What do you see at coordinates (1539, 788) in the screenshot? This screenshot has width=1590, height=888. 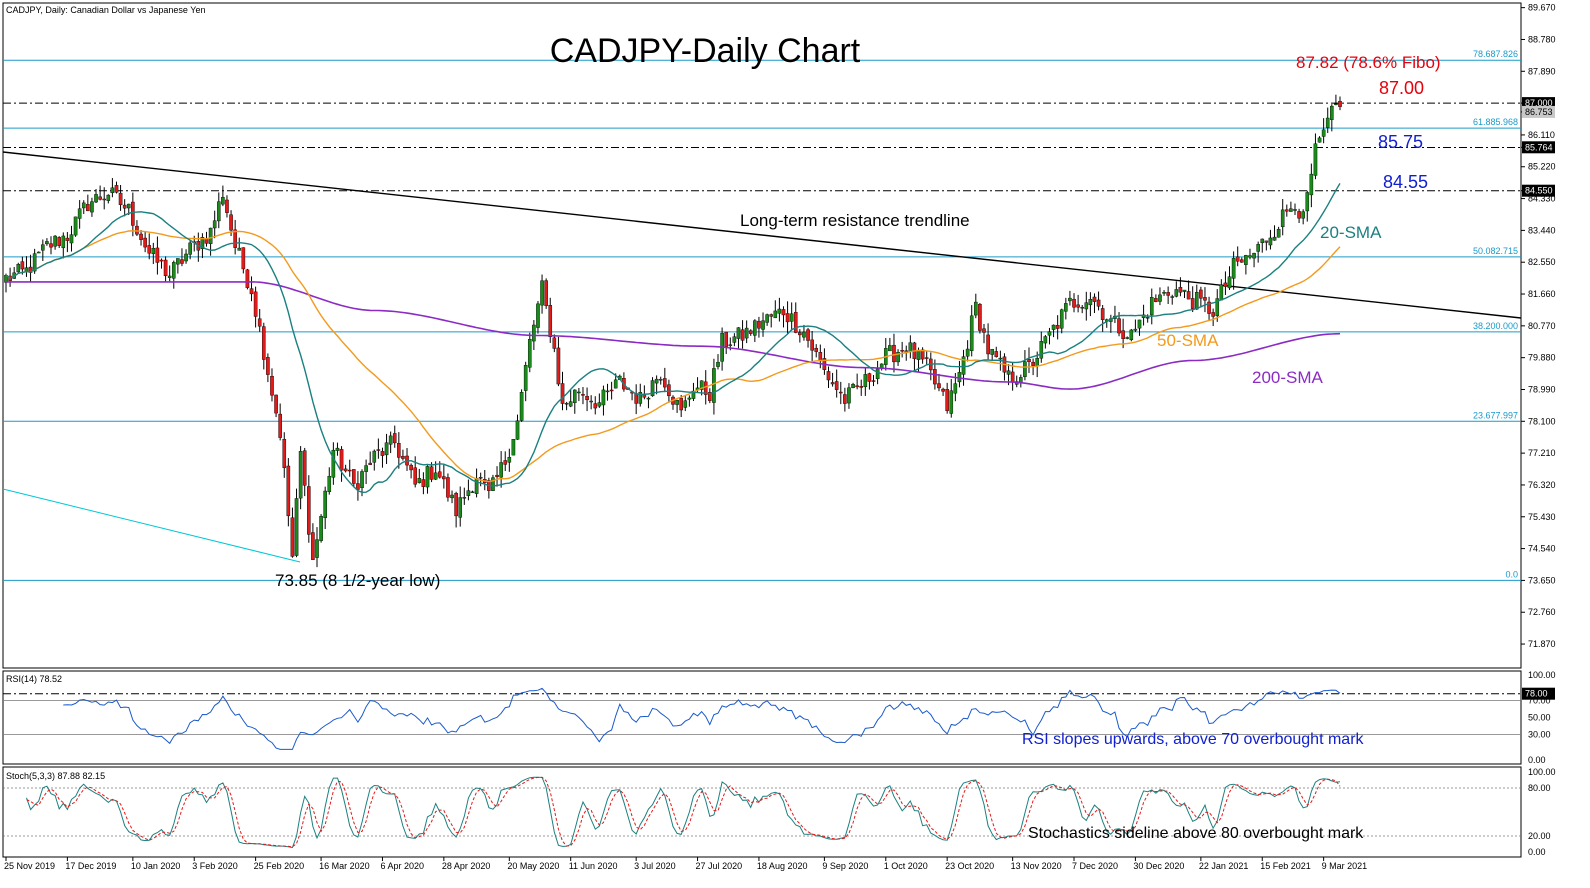 I see `stoch-tick-label: 80.00` at bounding box center [1539, 788].